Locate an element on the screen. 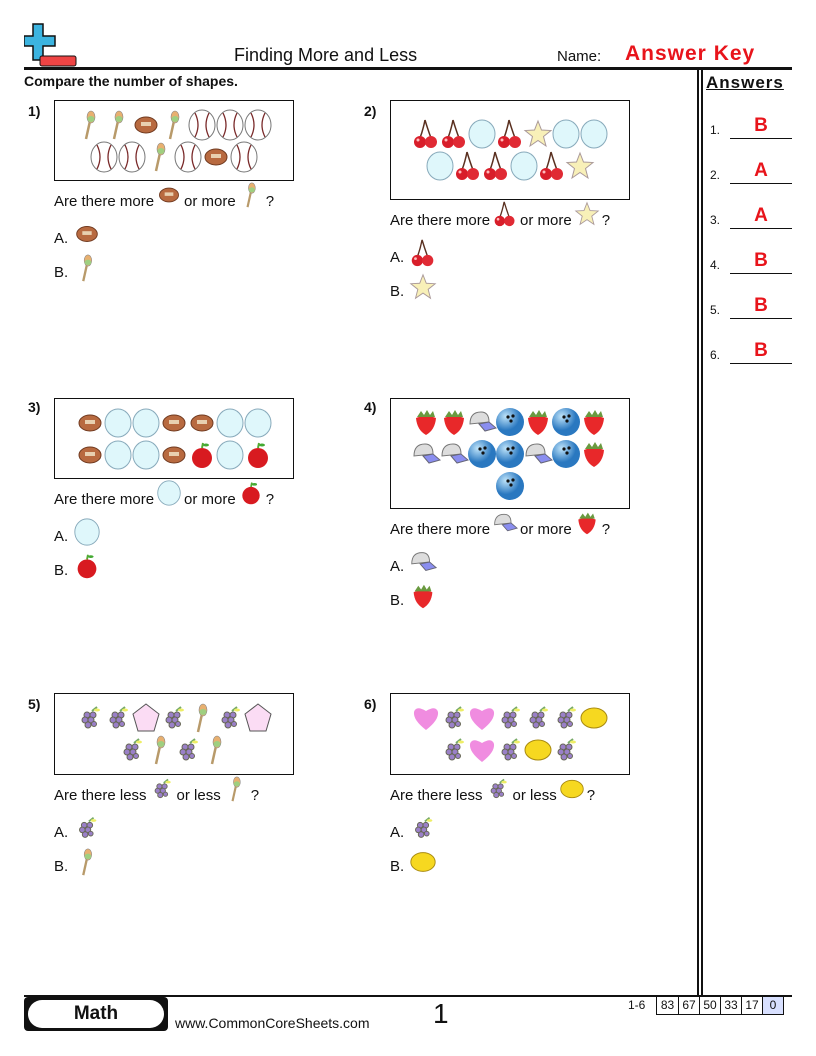 This screenshot has height=1056, width=816. score-cell: 0 is located at coordinates (772, 1005).